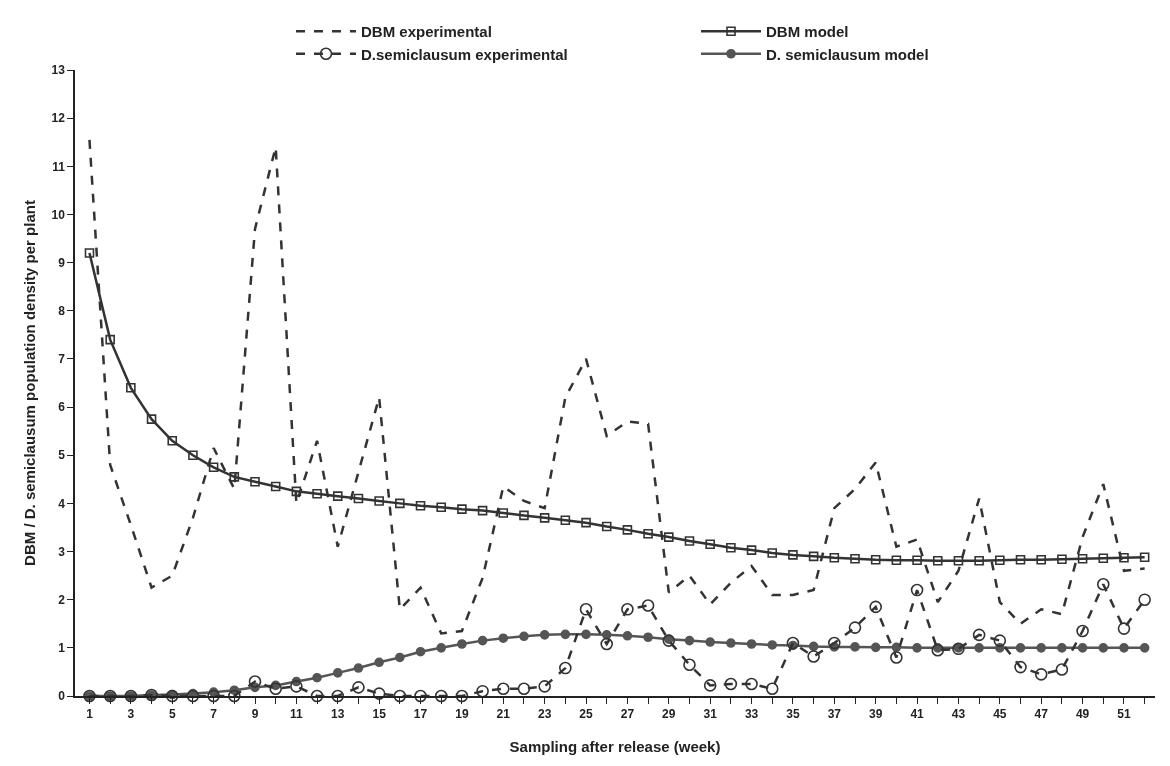 The width and height of the screenshot is (1170, 766). What do you see at coordinates (834, 714) in the screenshot?
I see `x-tick-label: 37` at bounding box center [834, 714].